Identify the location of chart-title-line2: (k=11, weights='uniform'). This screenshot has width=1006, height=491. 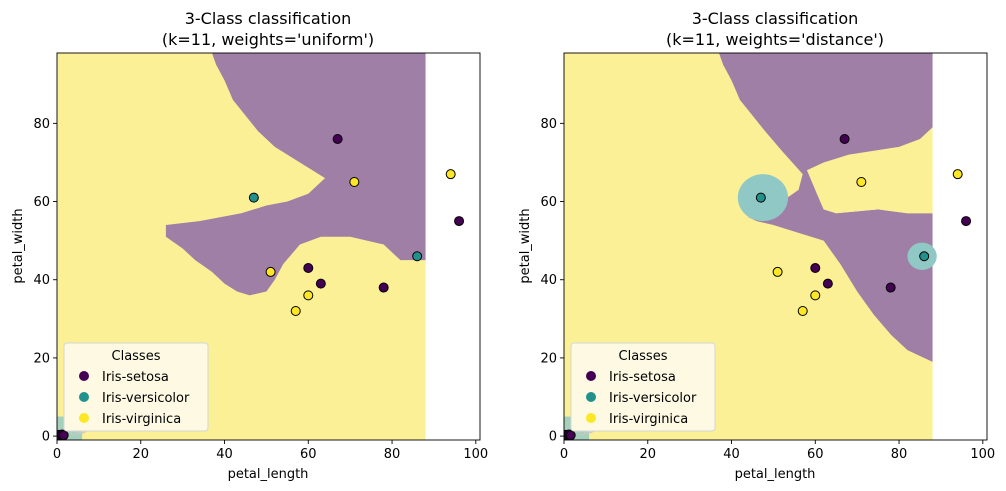
(268, 39).